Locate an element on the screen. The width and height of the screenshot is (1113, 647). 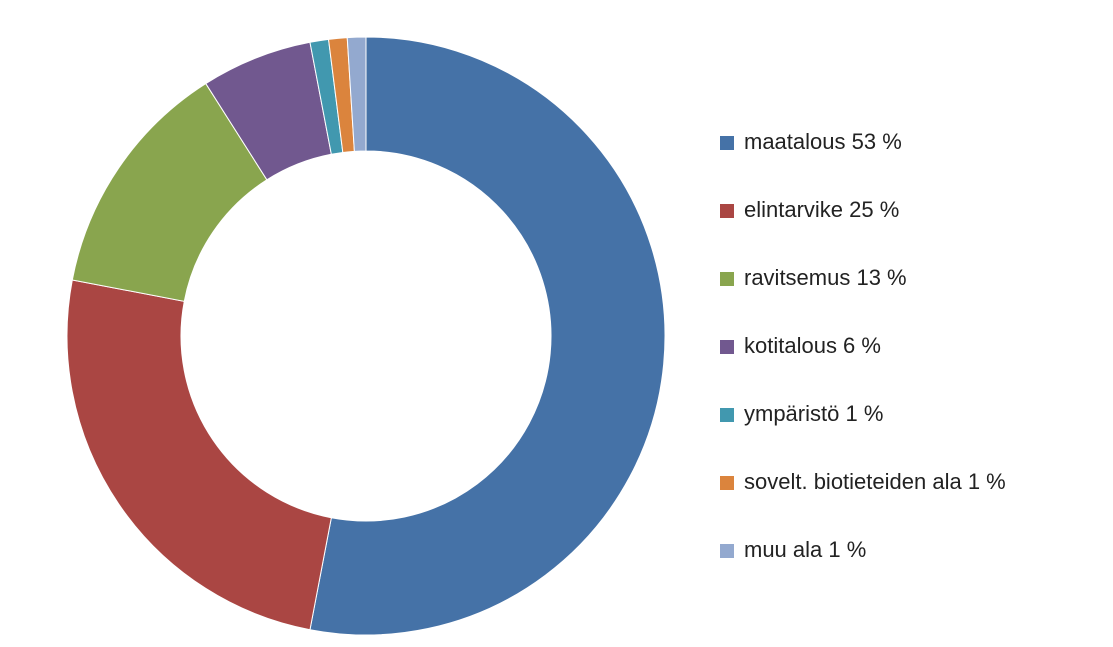
legend-label: sovelt. biotieteiden ala 1 % is located at coordinates (875, 481).